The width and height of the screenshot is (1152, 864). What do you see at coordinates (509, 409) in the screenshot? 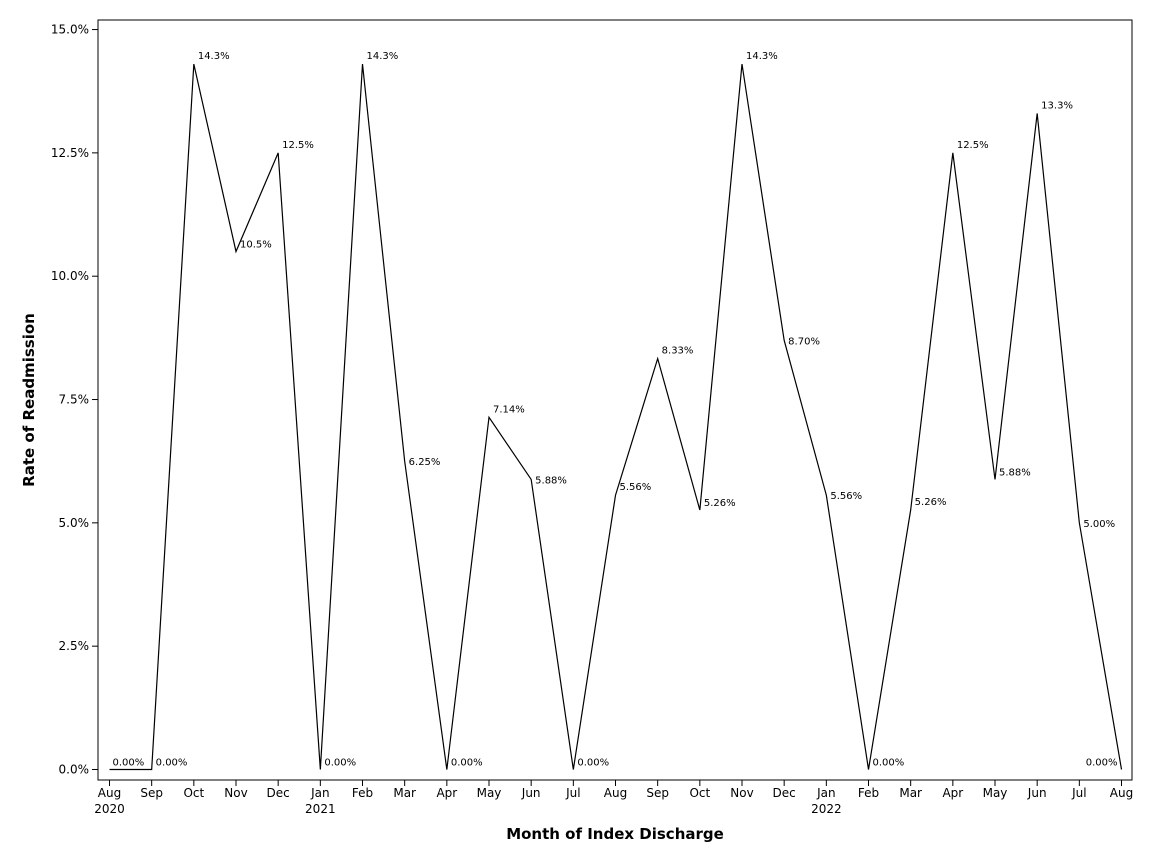
I see `data-label: 7.14%` at bounding box center [509, 409].